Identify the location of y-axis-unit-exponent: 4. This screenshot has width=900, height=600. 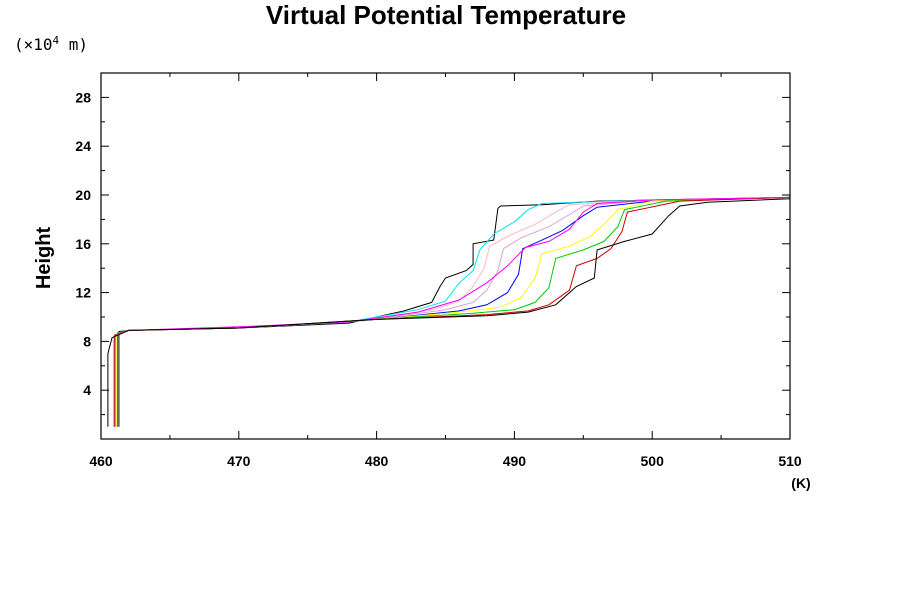
(56, 40).